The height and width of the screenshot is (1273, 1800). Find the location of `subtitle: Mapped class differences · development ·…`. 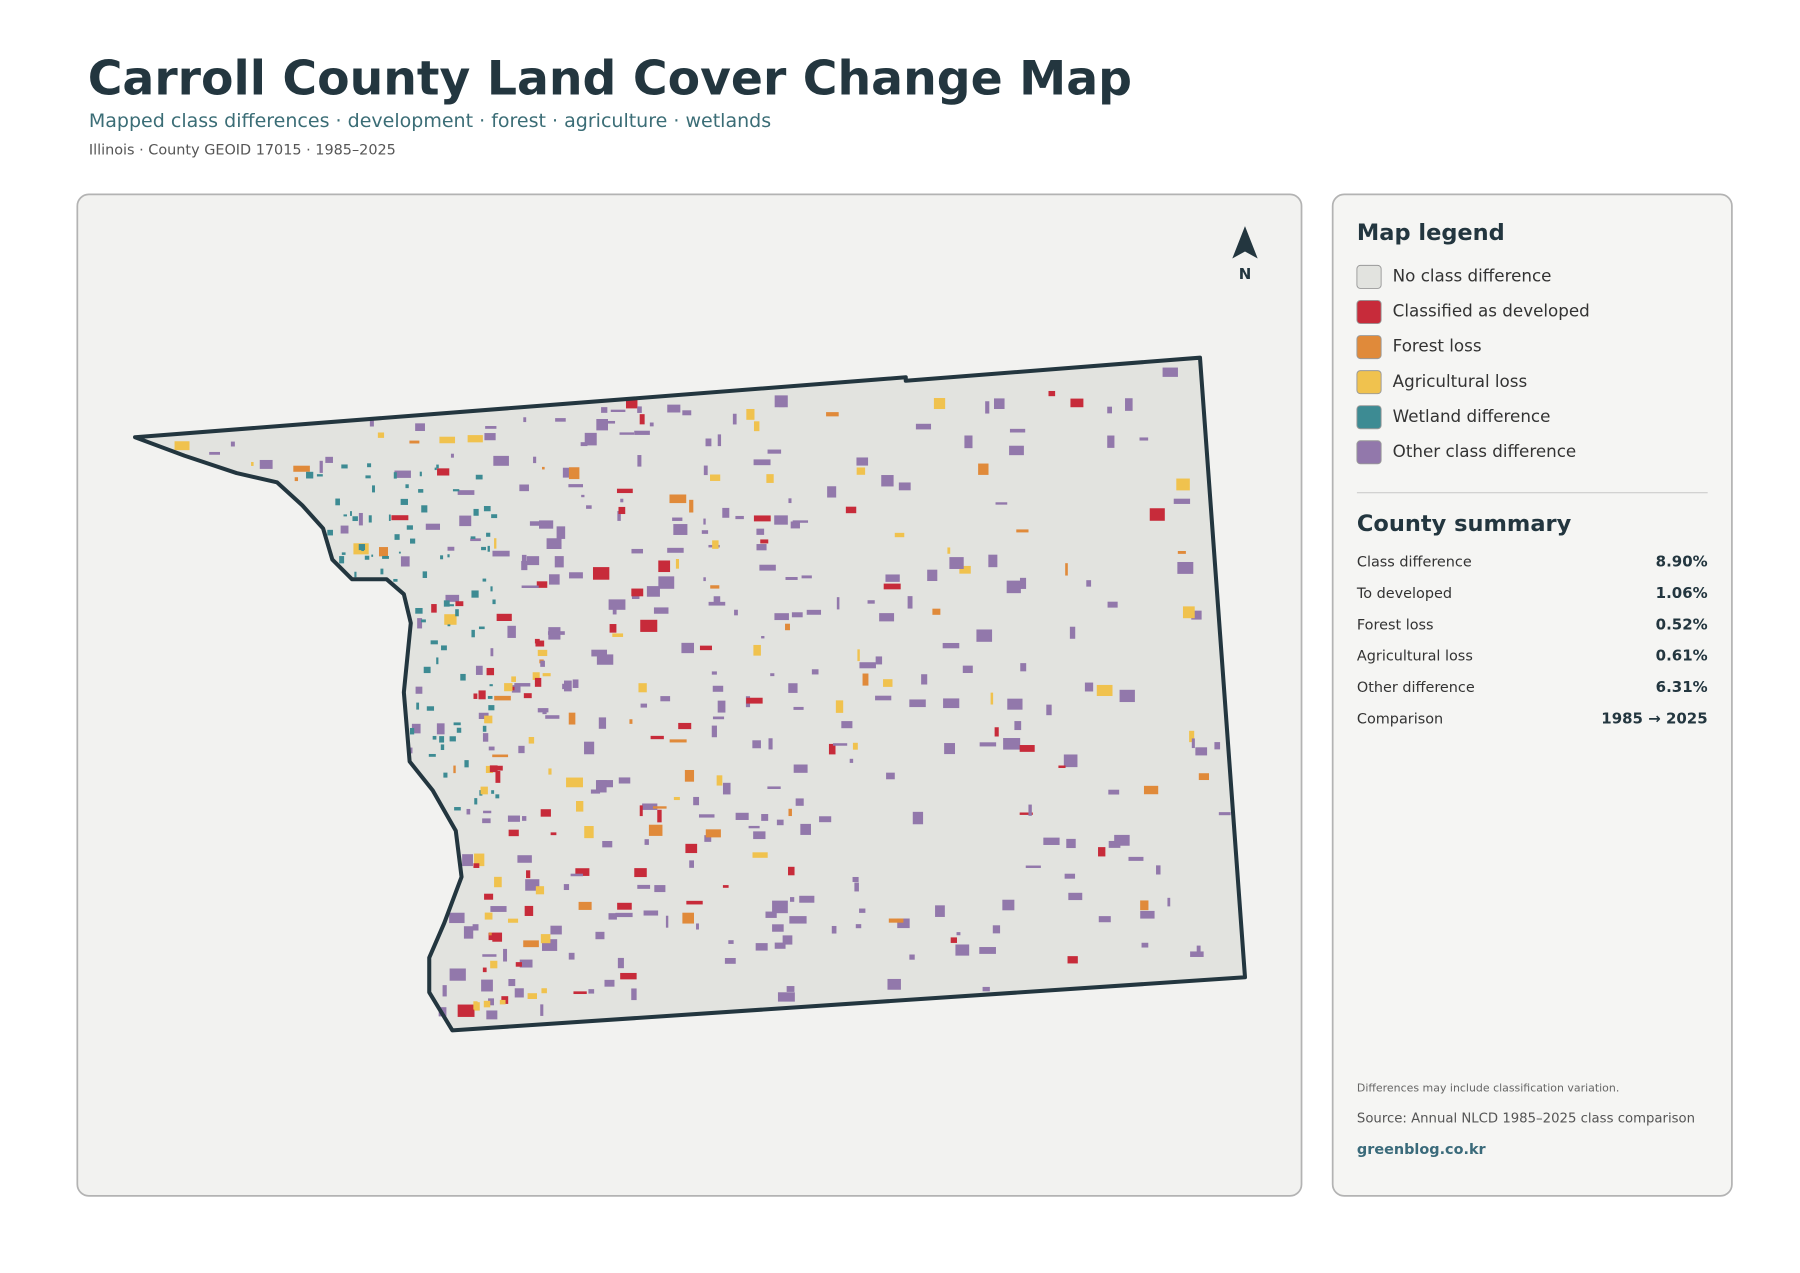

subtitle: Mapped class differences · development ·… is located at coordinates (430, 121).